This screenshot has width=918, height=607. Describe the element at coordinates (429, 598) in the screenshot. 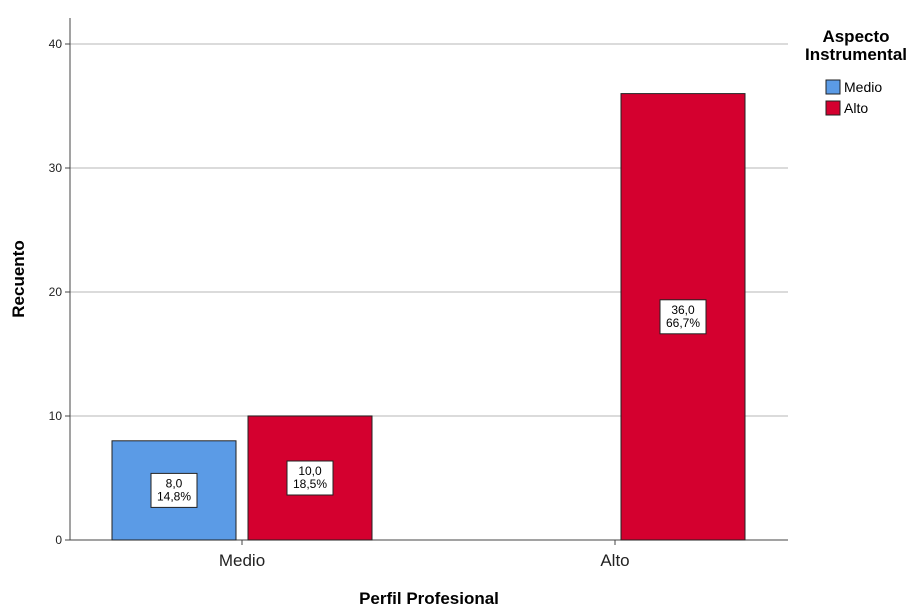

I see `x-axis-title: Perfil Profesional` at that location.